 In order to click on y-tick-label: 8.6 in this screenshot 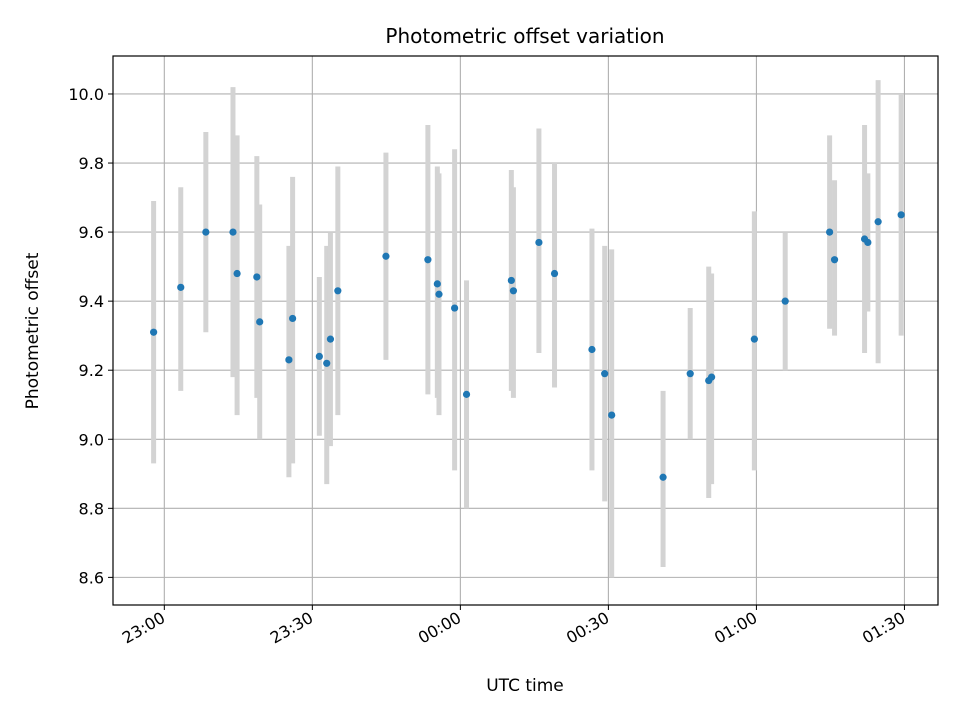, I will do `click(91, 577)`.